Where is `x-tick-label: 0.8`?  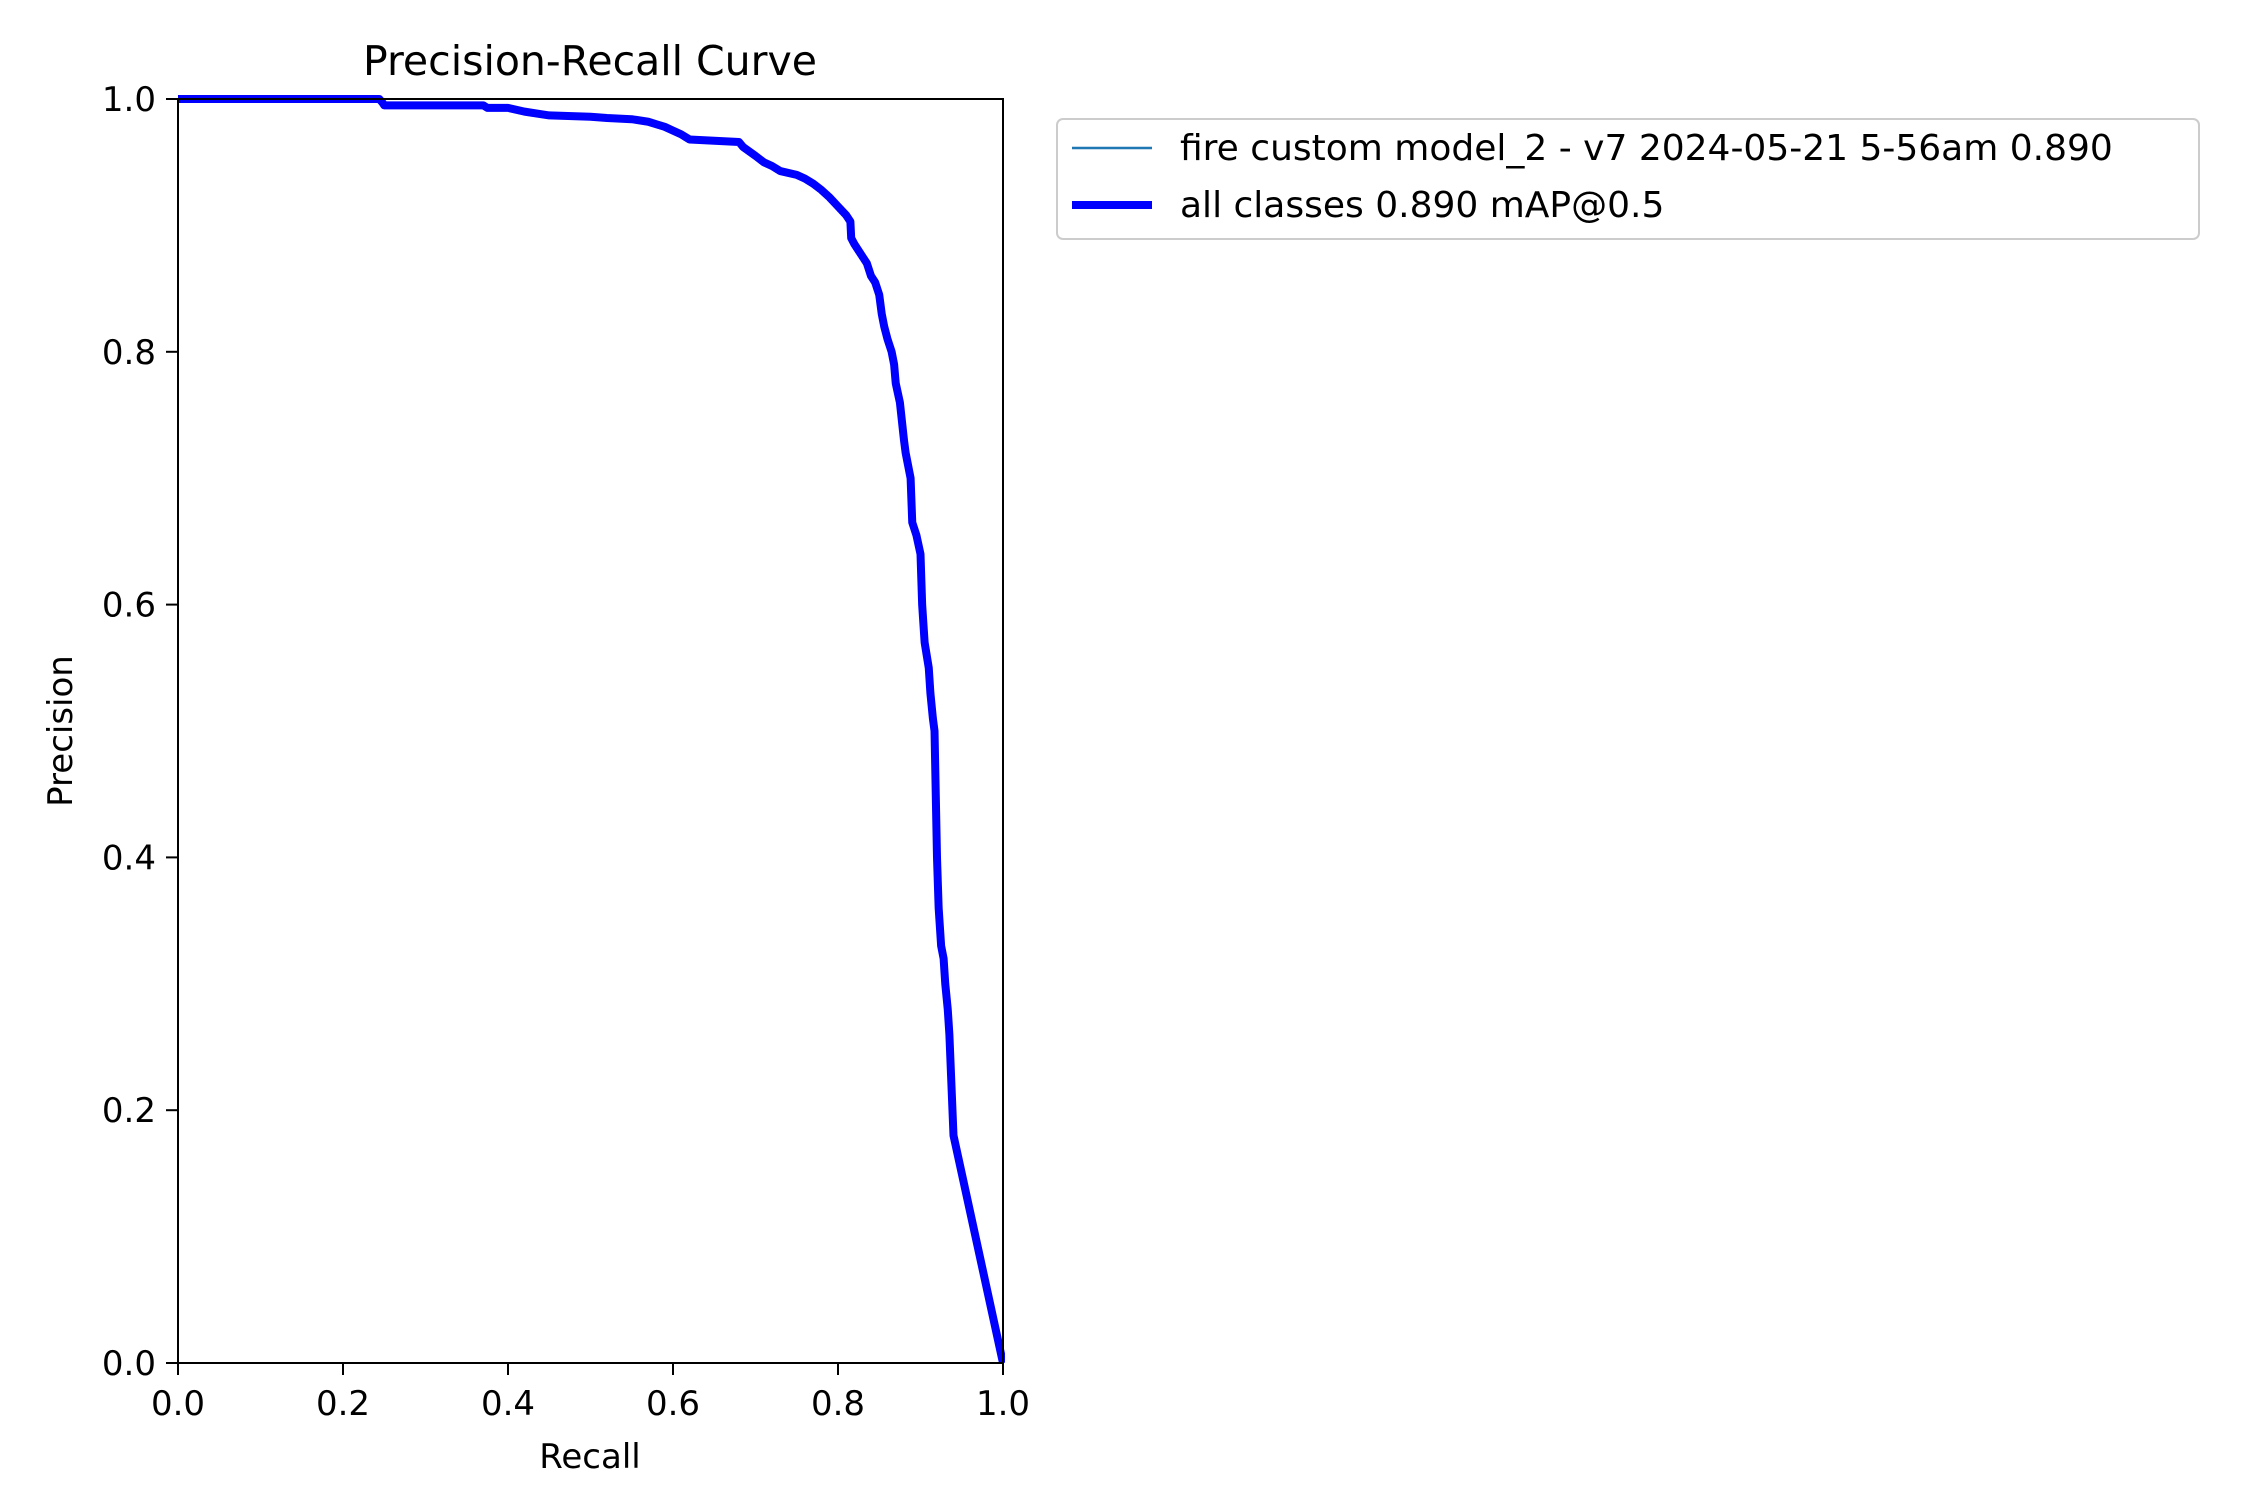 x-tick-label: 0.8 is located at coordinates (838, 1404).